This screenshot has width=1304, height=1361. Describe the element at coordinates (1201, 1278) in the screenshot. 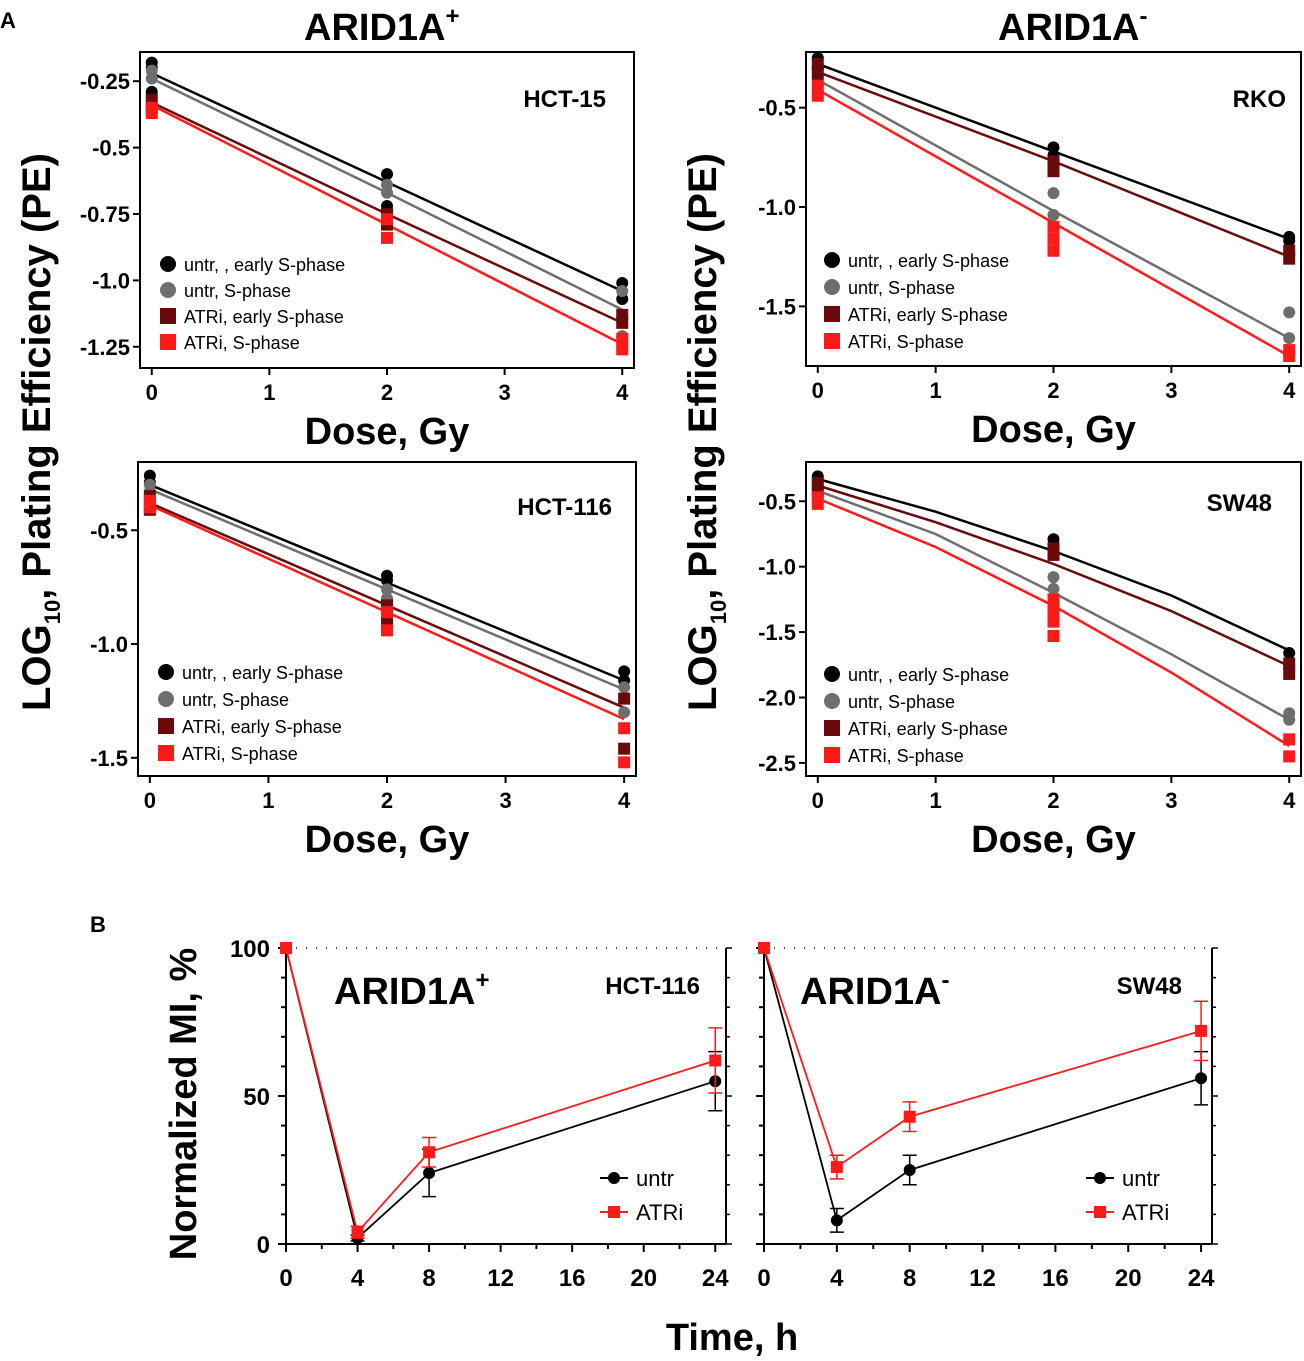

I see `x-tick-label: 24` at that location.